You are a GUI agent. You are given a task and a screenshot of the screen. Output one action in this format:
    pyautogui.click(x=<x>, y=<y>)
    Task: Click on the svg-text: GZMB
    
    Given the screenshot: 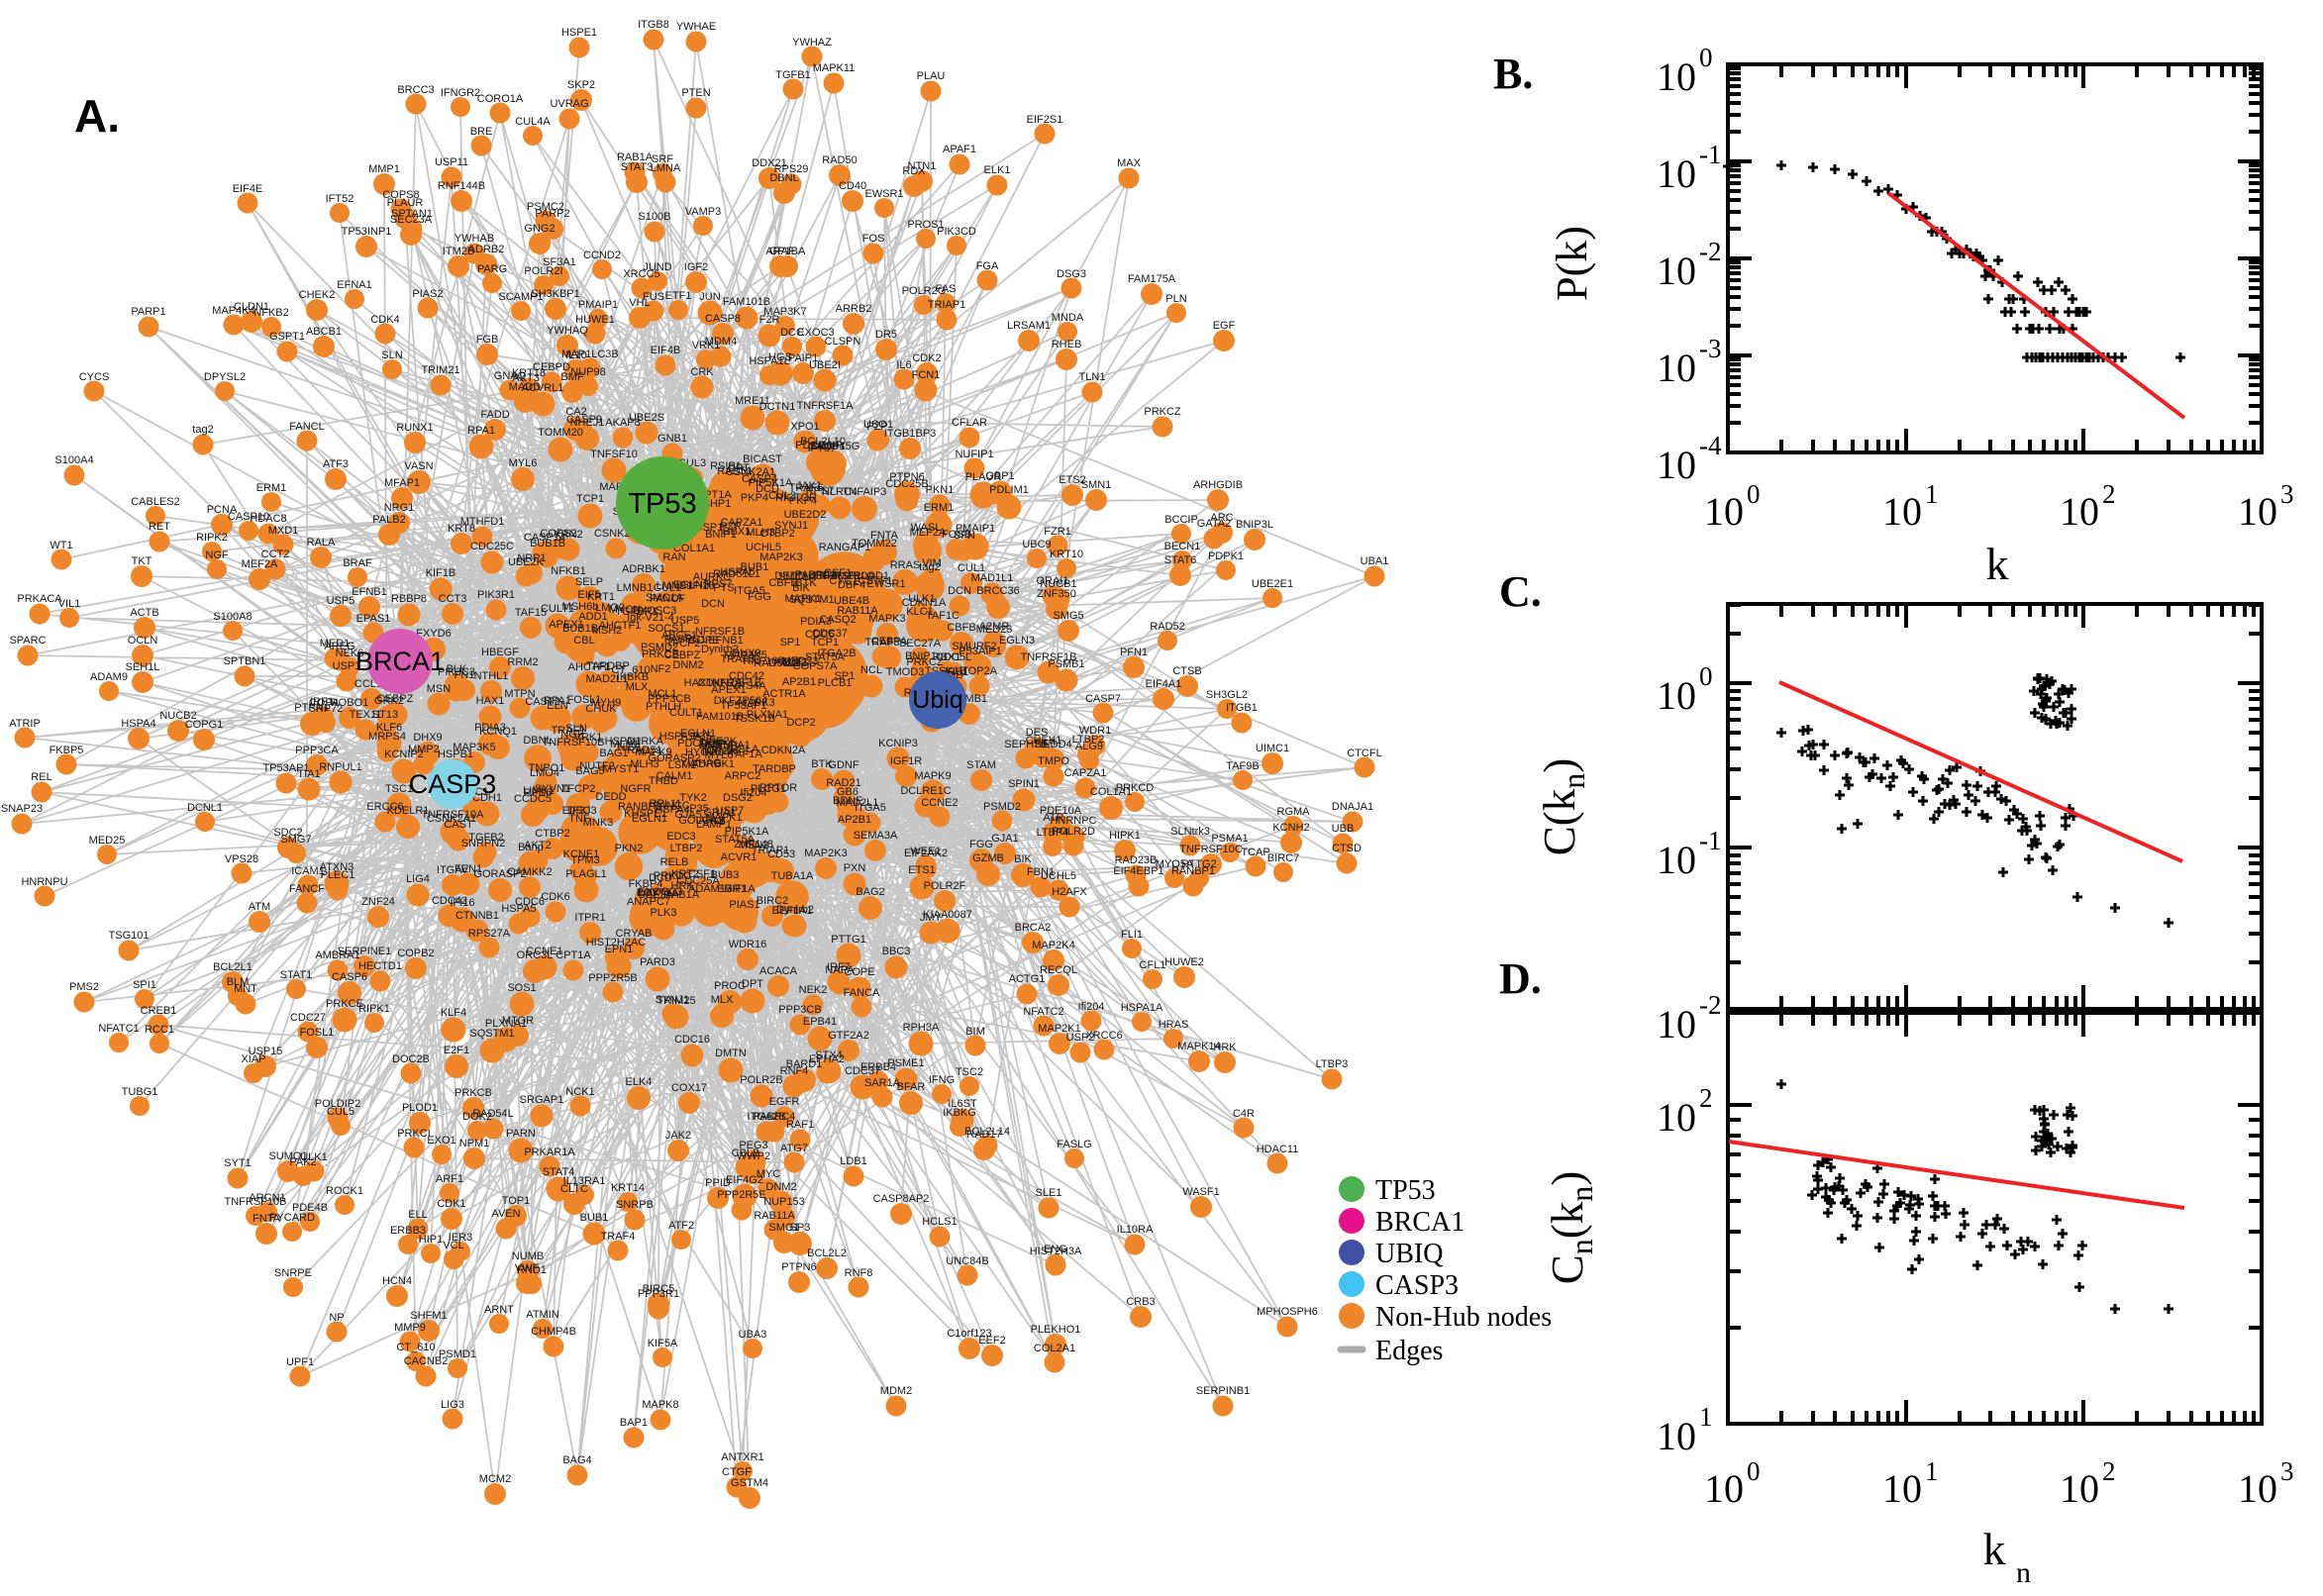 What is the action you would take?
    pyautogui.click(x=988, y=858)
    